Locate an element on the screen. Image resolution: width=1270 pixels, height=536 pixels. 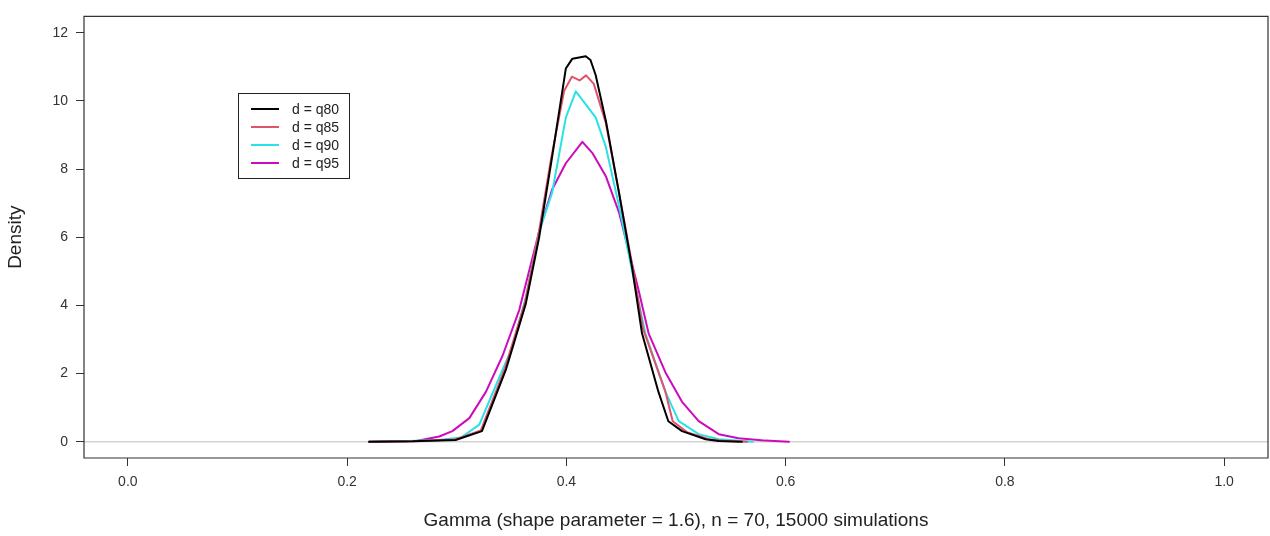
y-tick-label: 2 is located at coordinates (64, 372).